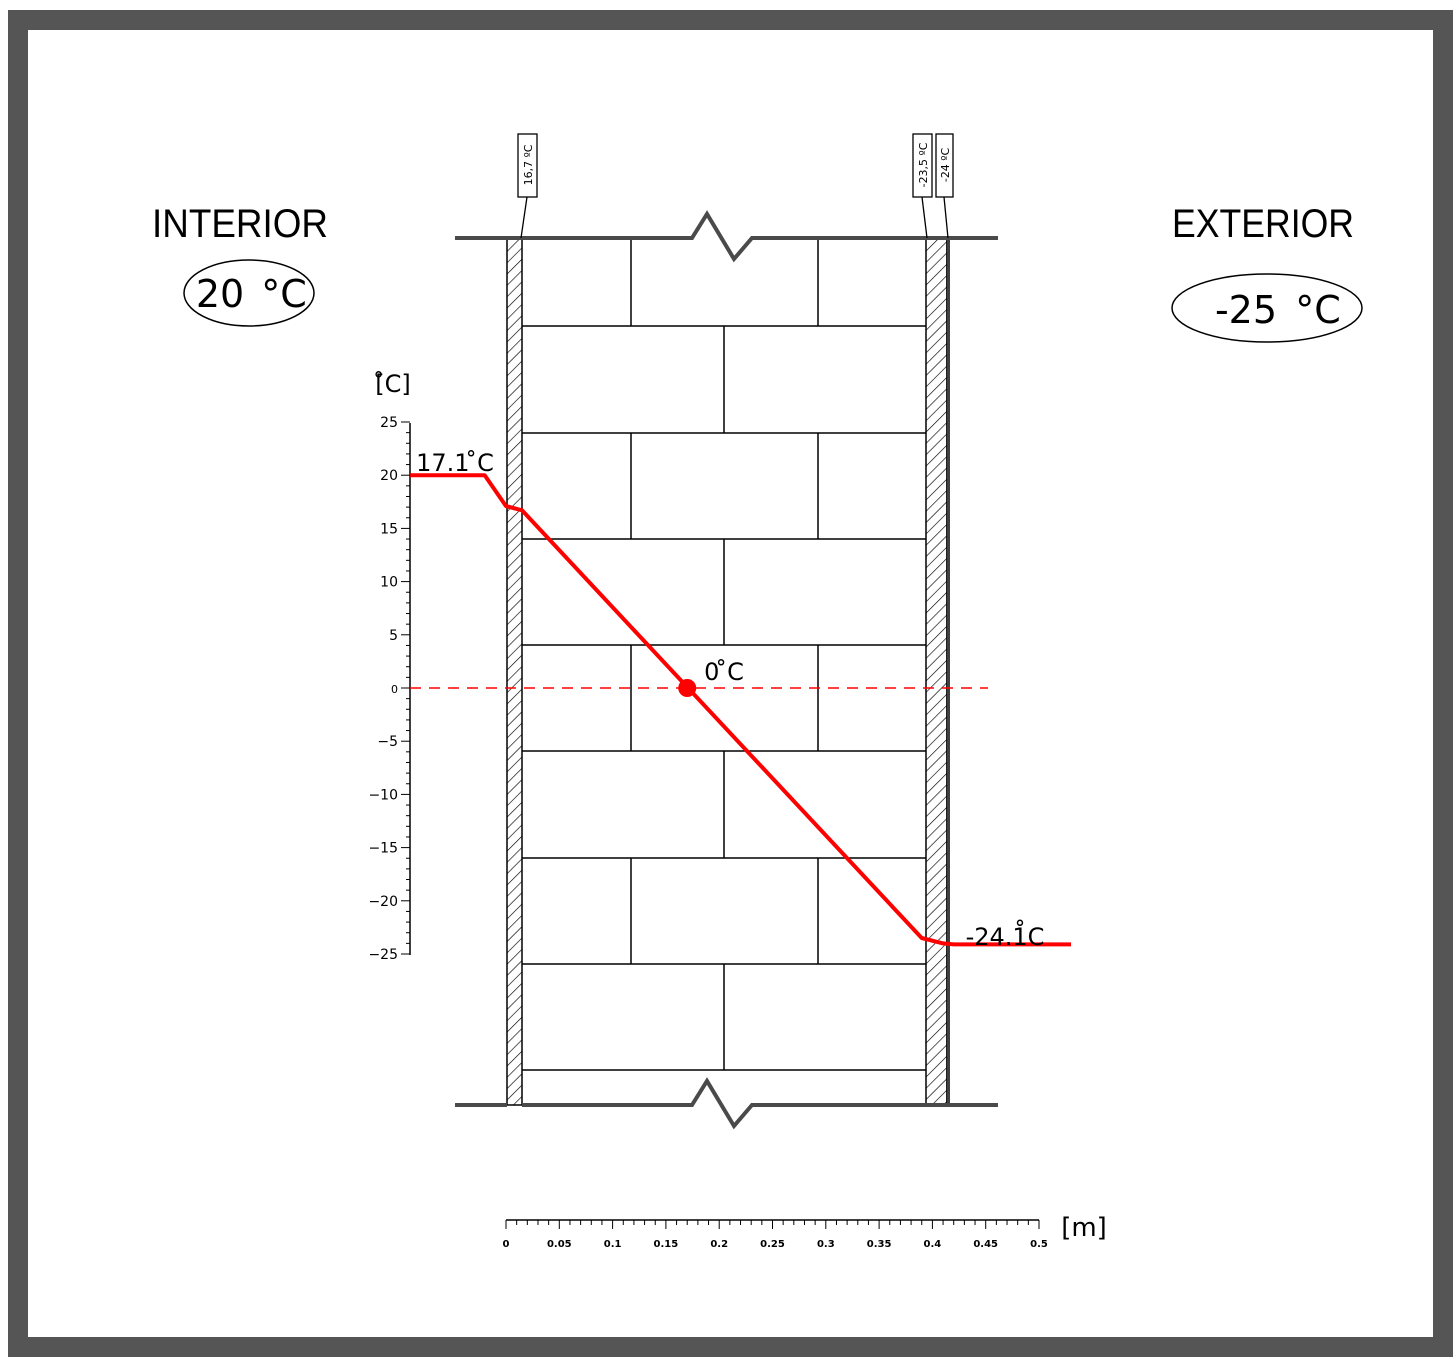 The image size is (1453, 1357). What do you see at coordinates (1246, 310) in the screenshot?
I see `exterior-temp-value: -25` at bounding box center [1246, 310].